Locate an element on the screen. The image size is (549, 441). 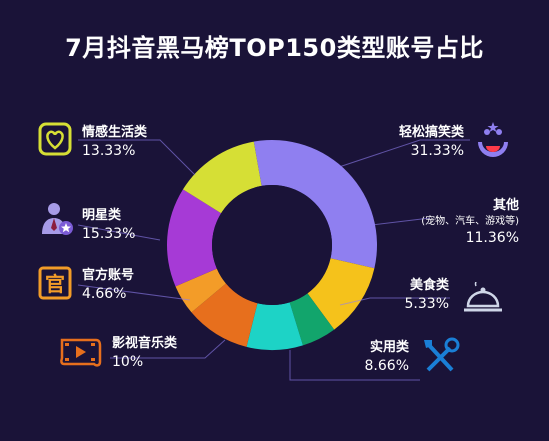
food-cloche-icon is located at coordinates (483, 297).